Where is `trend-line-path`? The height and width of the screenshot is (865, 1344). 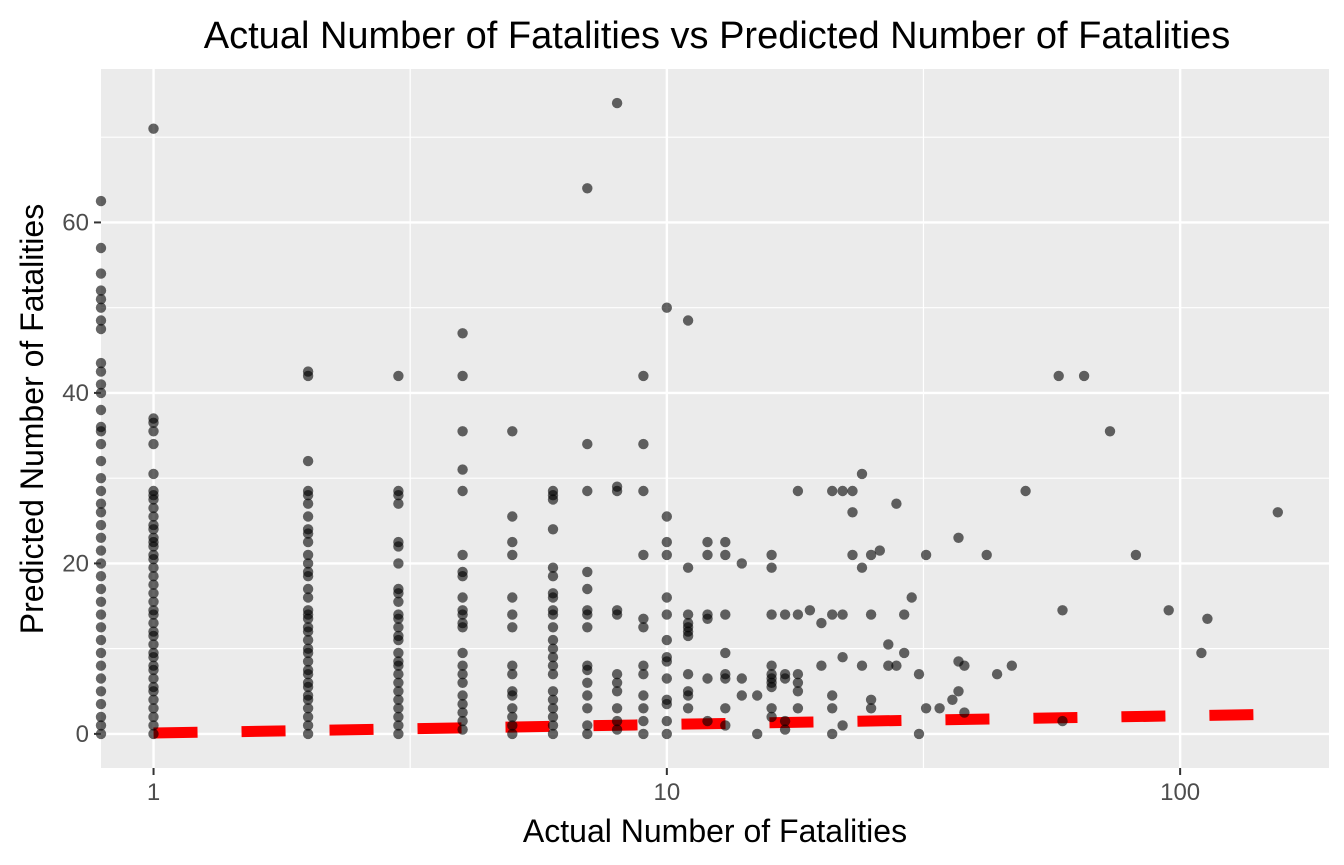
trend-line-path is located at coordinates (712, 723).